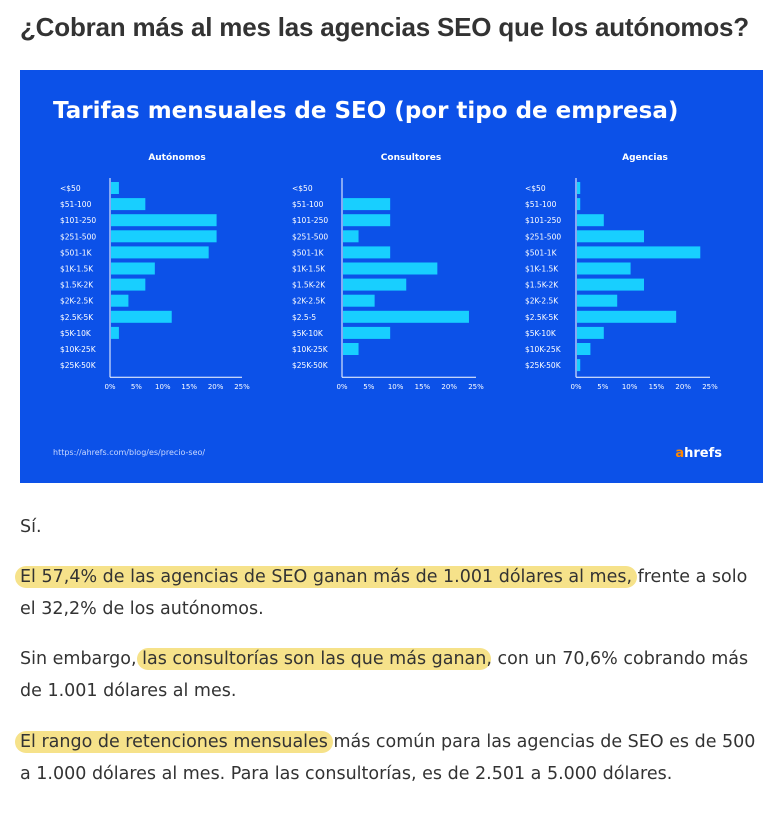 The width and height of the screenshot is (783, 815). I want to click on panel-2-category-label: $2K-2.5K, so click(309, 301).